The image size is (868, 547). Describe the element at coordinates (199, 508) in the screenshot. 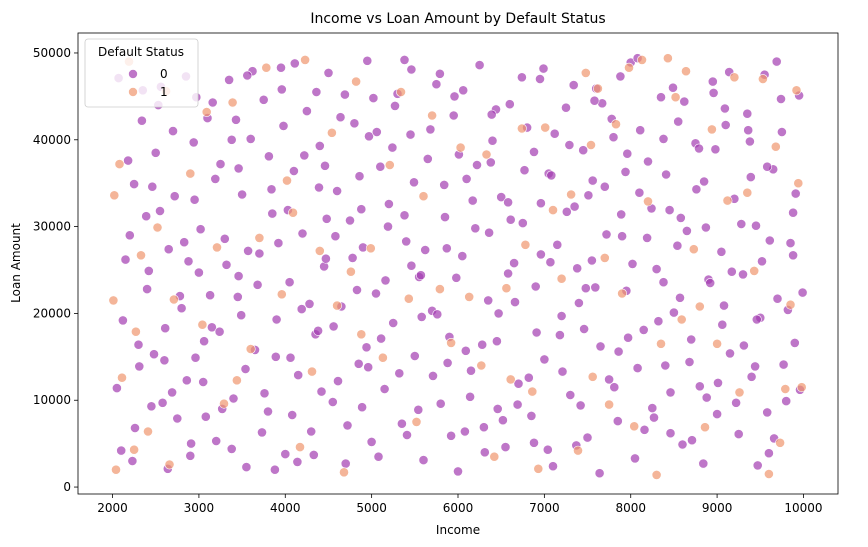

I see `x-tick-label: 3000` at that location.